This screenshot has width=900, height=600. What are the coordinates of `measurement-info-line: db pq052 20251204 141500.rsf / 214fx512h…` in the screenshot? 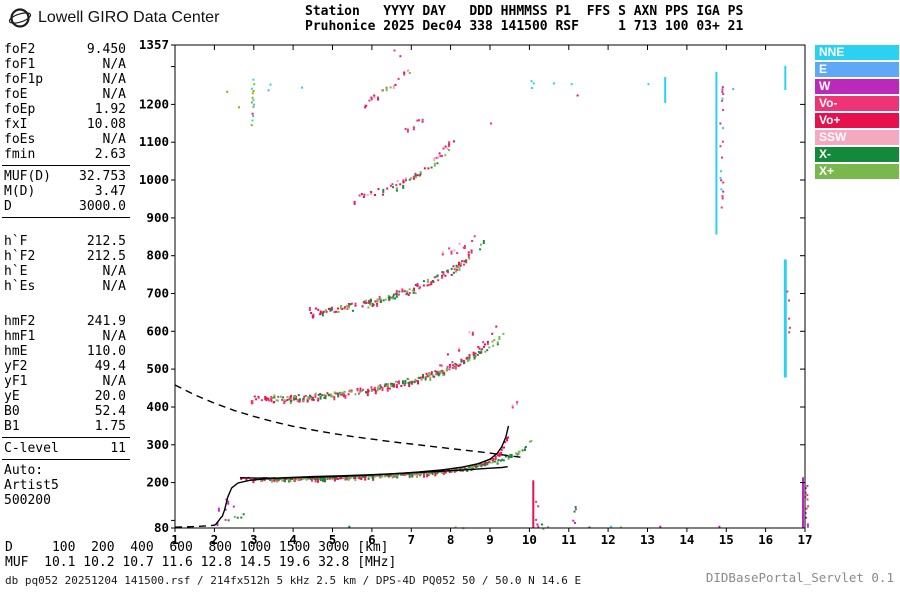 It's located at (293, 580).